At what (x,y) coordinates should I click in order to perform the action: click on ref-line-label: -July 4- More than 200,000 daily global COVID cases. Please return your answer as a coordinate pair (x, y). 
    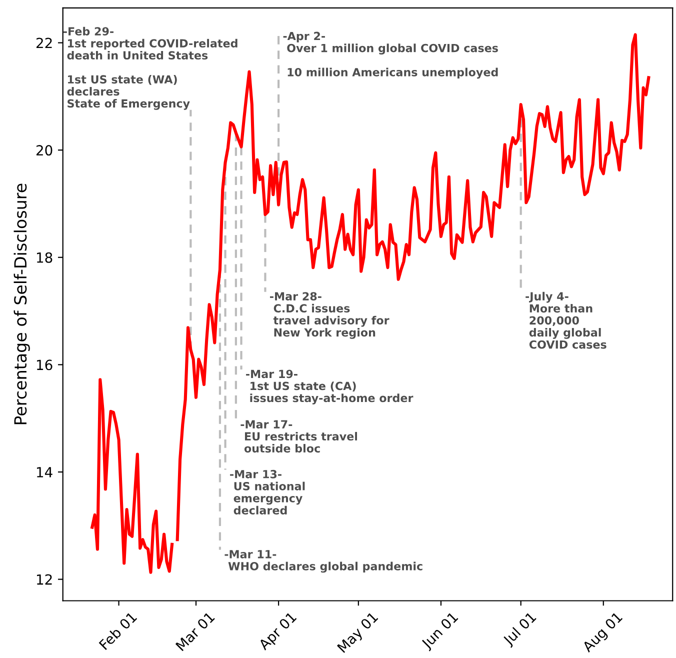
    Looking at the image, I should click on (566, 320).